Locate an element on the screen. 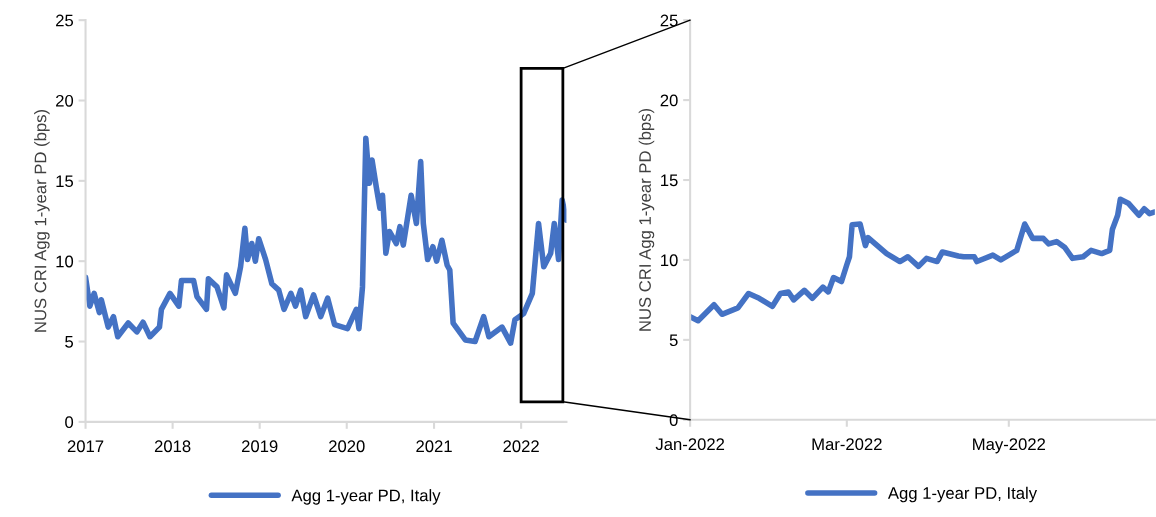  x-tick-label: 2022 is located at coordinates (521, 446).